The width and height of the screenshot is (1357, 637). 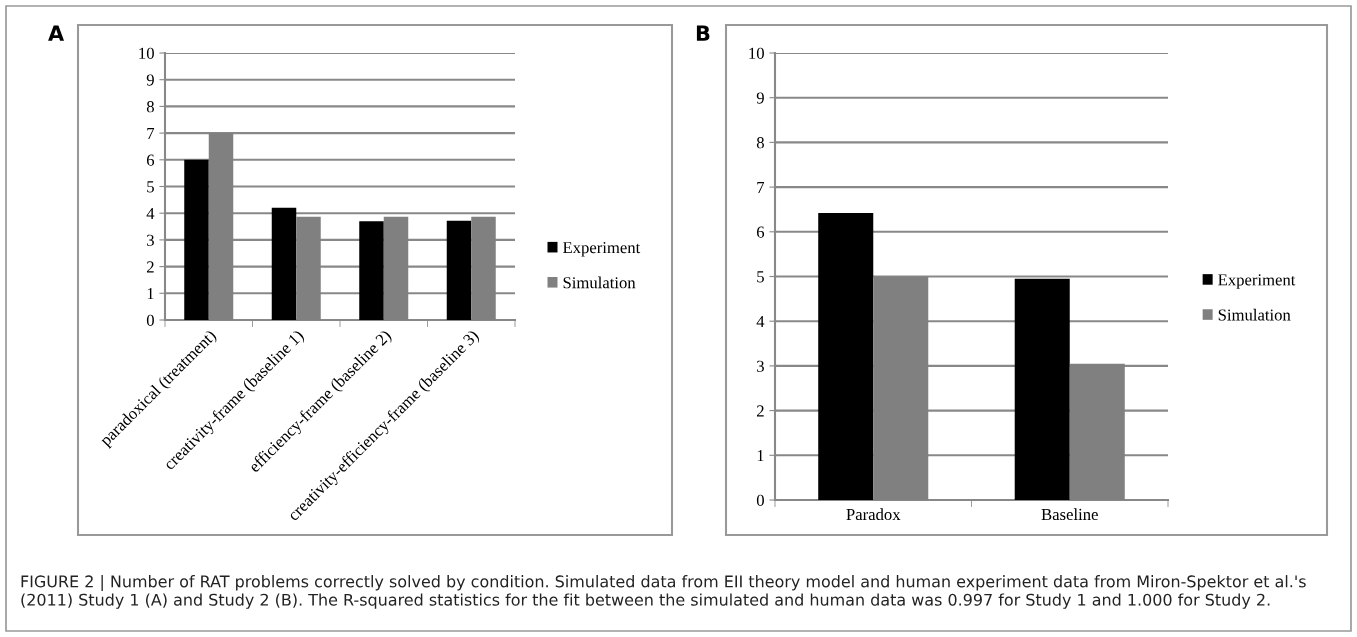 What do you see at coordinates (663, 592) in the screenshot?
I see `caption: FIGURE 2 | Number of RAT problems correctly solved by condition. Simulated data from EII theory model and human experiment data from Miron-Spektor et al.'s (2011) Study 1 (A) and Study 2 (B). The R-squared statistics for the fit between the simulated and human data was 0.997 for Study 1 and 1.000 for Study 2.` at bounding box center [663, 592].